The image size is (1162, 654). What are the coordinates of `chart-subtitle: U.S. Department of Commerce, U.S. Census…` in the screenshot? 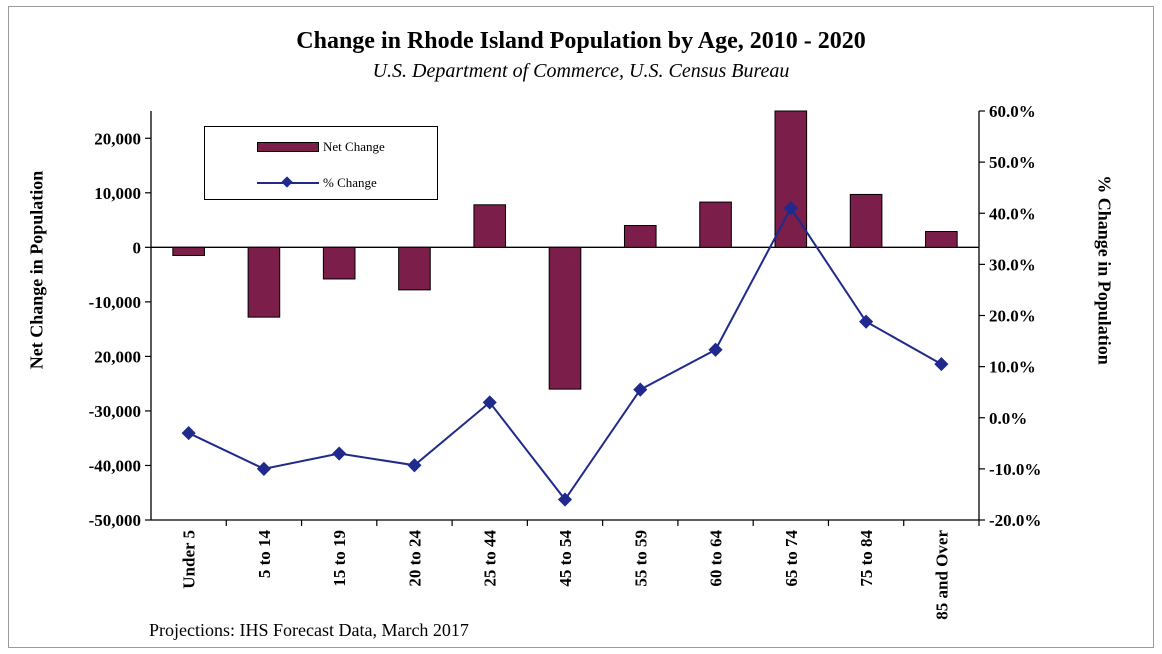 It's located at (581, 71).